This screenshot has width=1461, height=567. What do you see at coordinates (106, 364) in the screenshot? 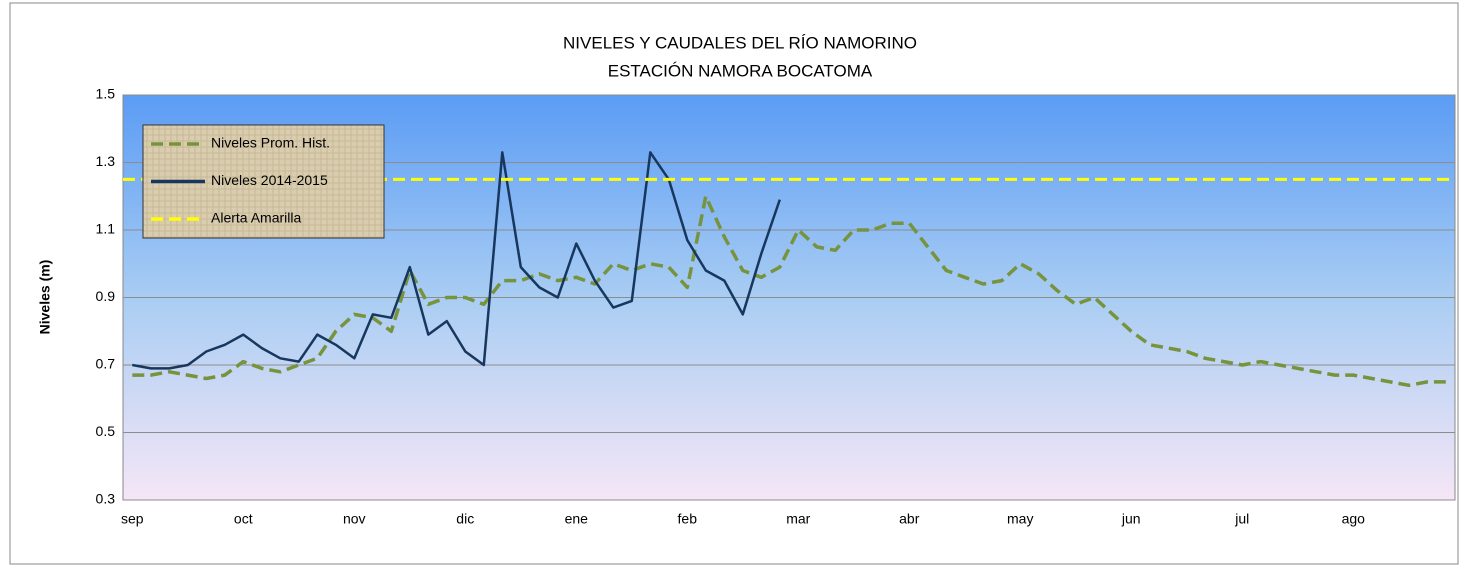
I see `y-tick-label: 0.7` at bounding box center [106, 364].